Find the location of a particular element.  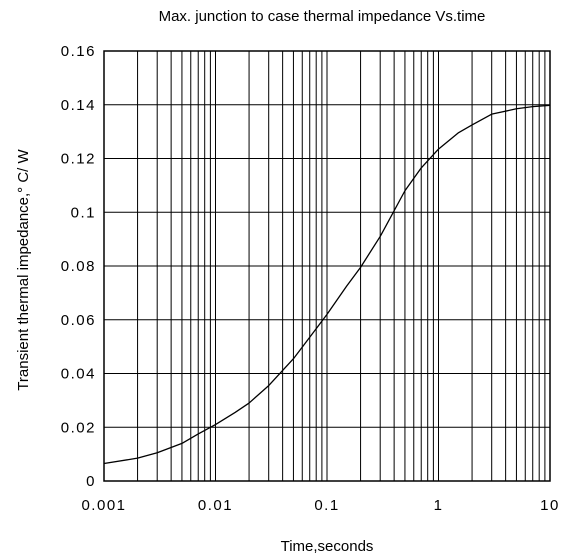

y-tick-label: 0.1 is located at coordinates (83, 212).